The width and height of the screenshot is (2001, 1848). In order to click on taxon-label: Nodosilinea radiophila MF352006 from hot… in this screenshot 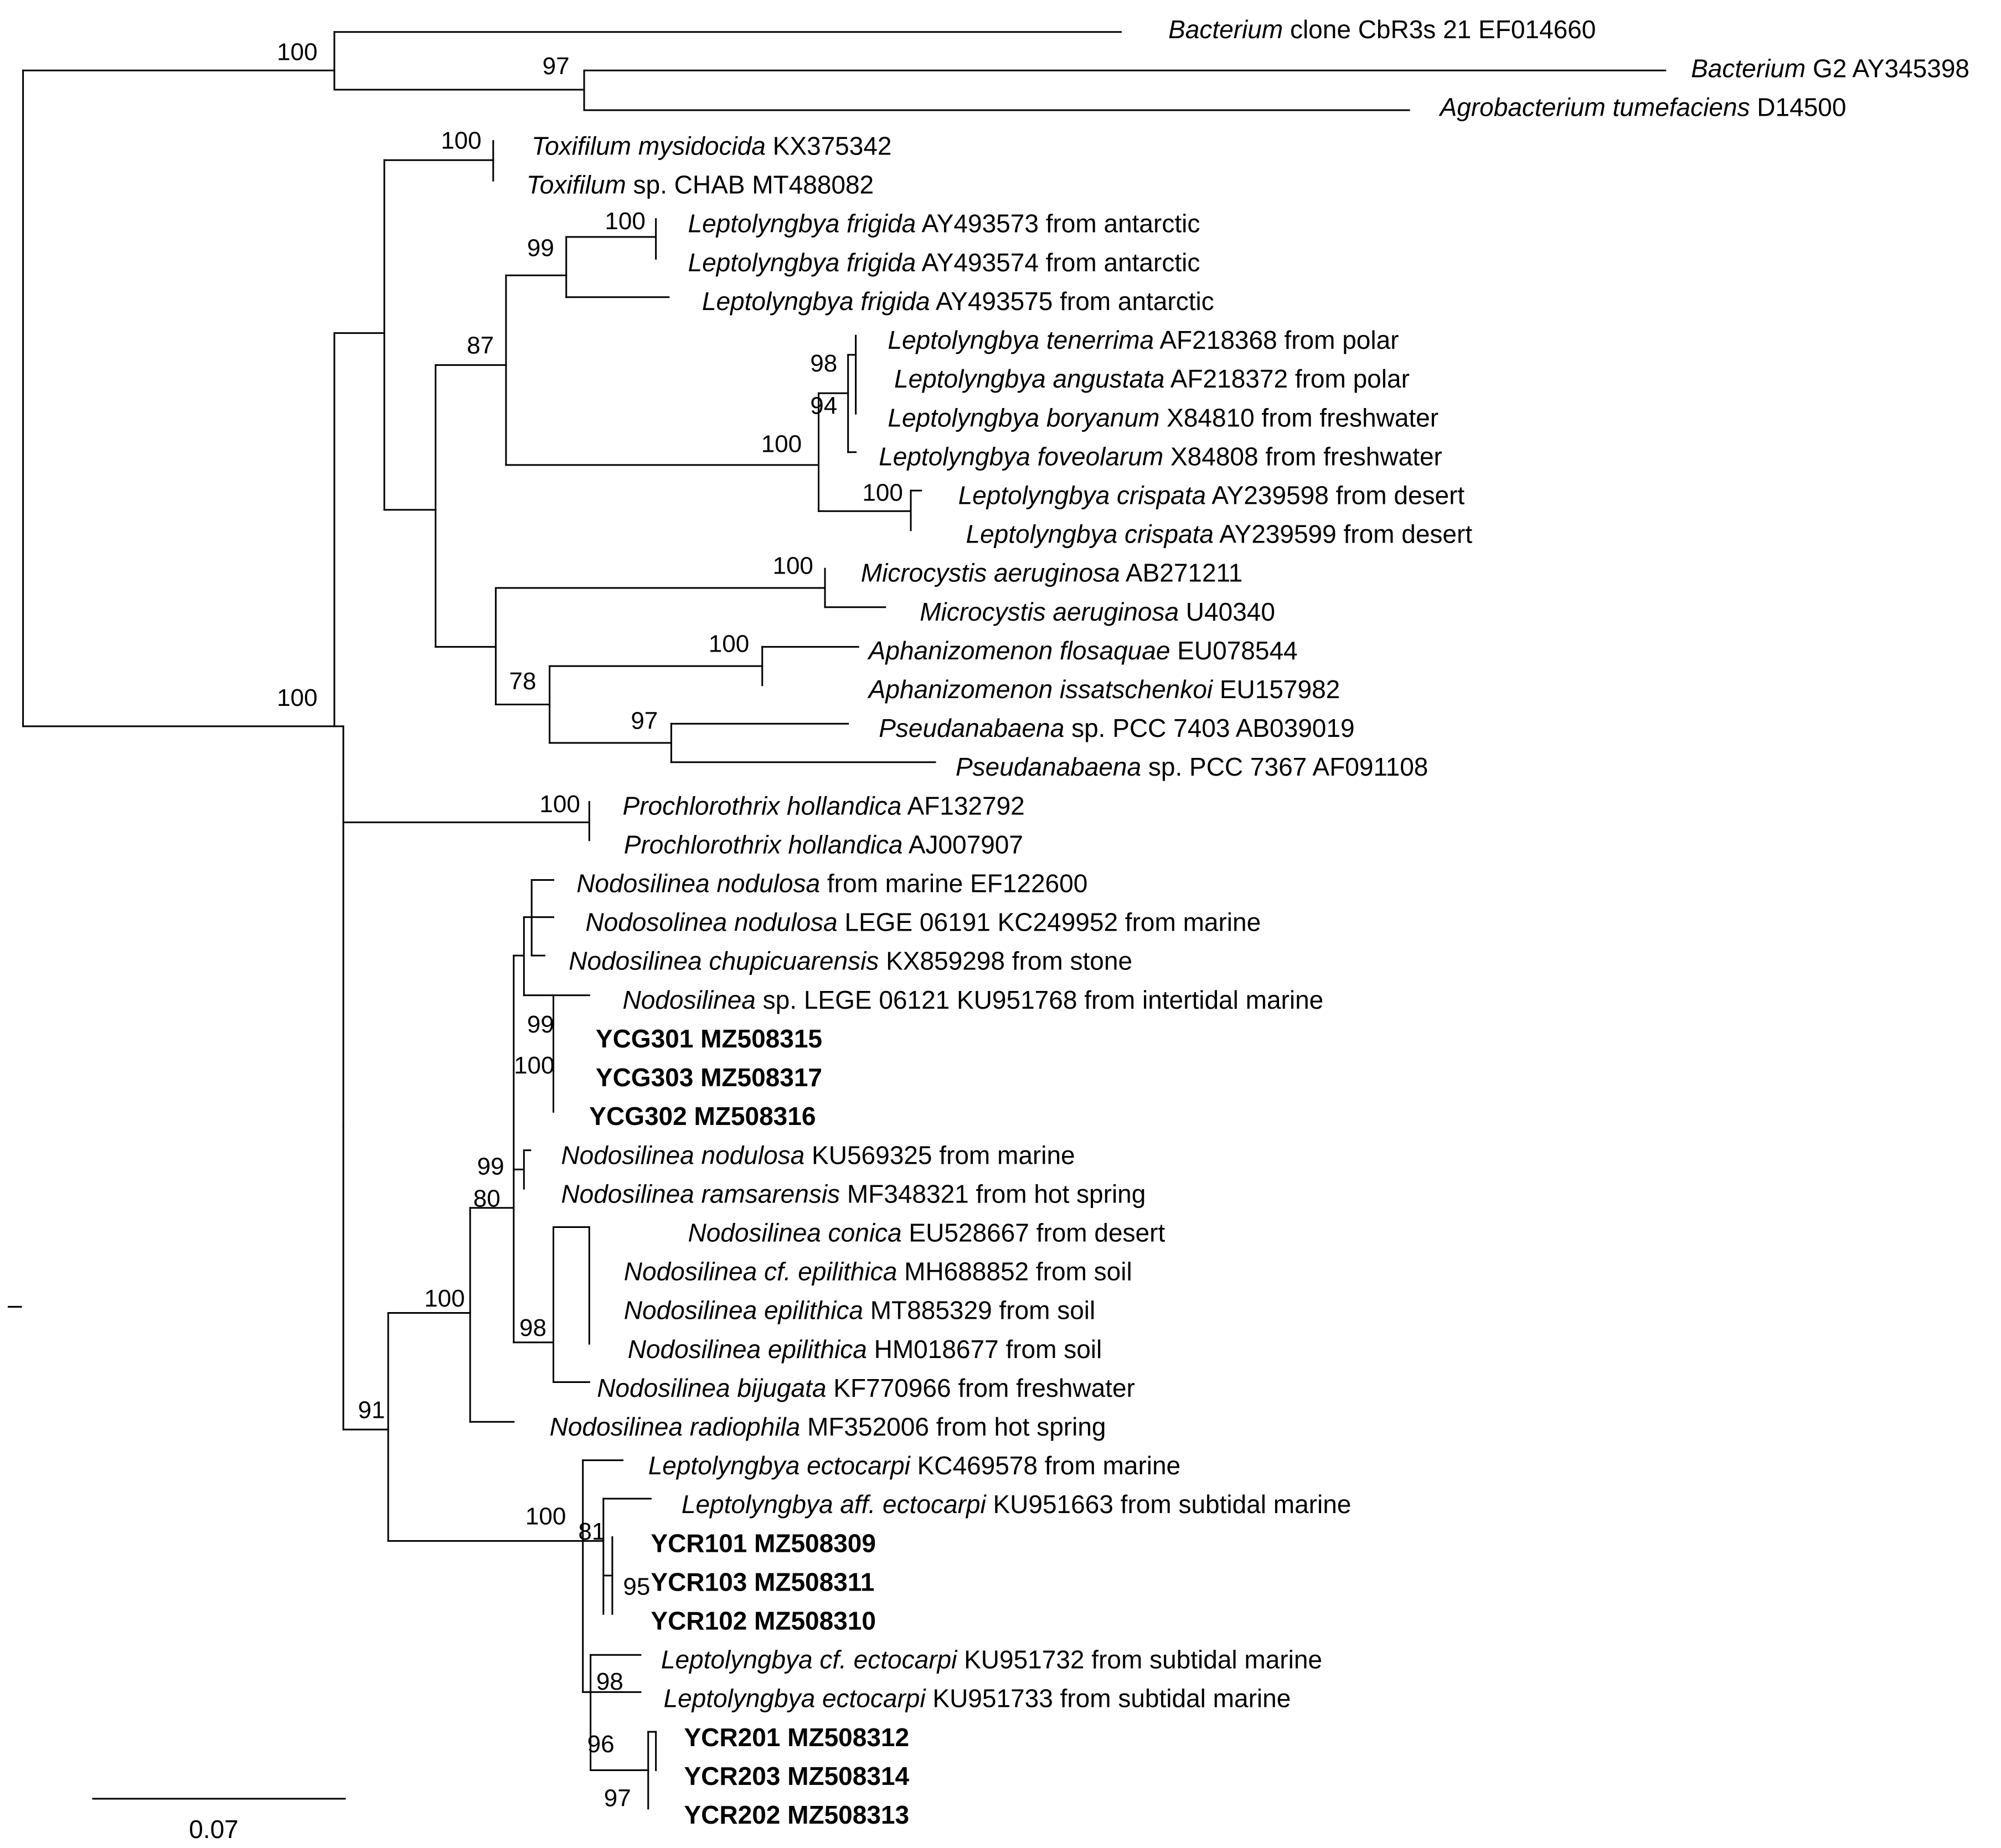, I will do `click(828, 1426)`.